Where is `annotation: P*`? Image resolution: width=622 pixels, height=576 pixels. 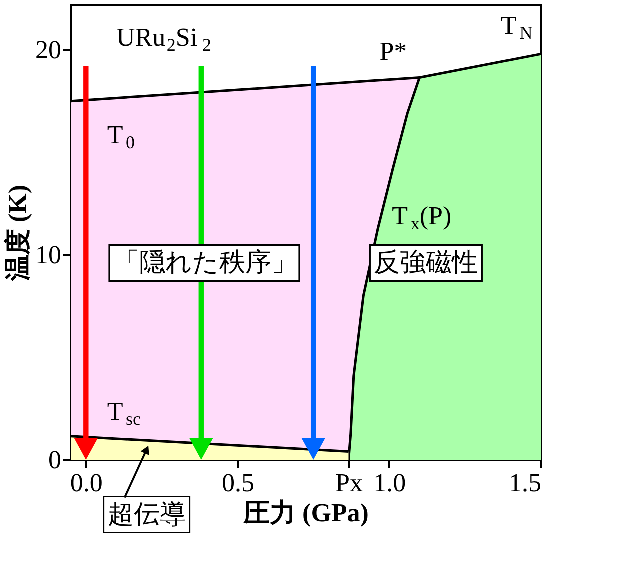 annotation: P* is located at coordinates (394, 51).